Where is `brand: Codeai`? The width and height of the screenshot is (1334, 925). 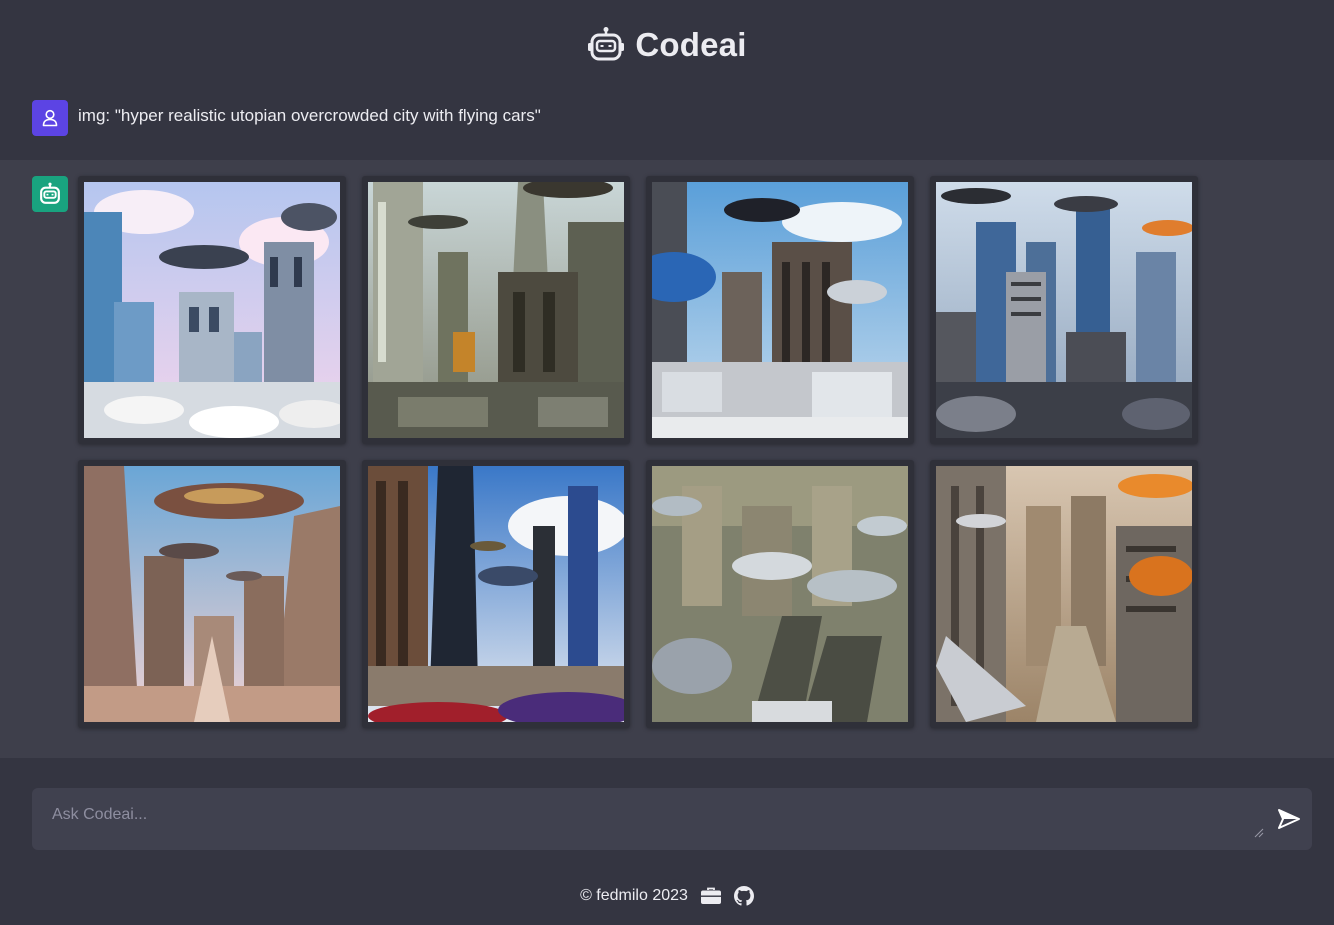
brand: Codeai is located at coordinates (666, 45).